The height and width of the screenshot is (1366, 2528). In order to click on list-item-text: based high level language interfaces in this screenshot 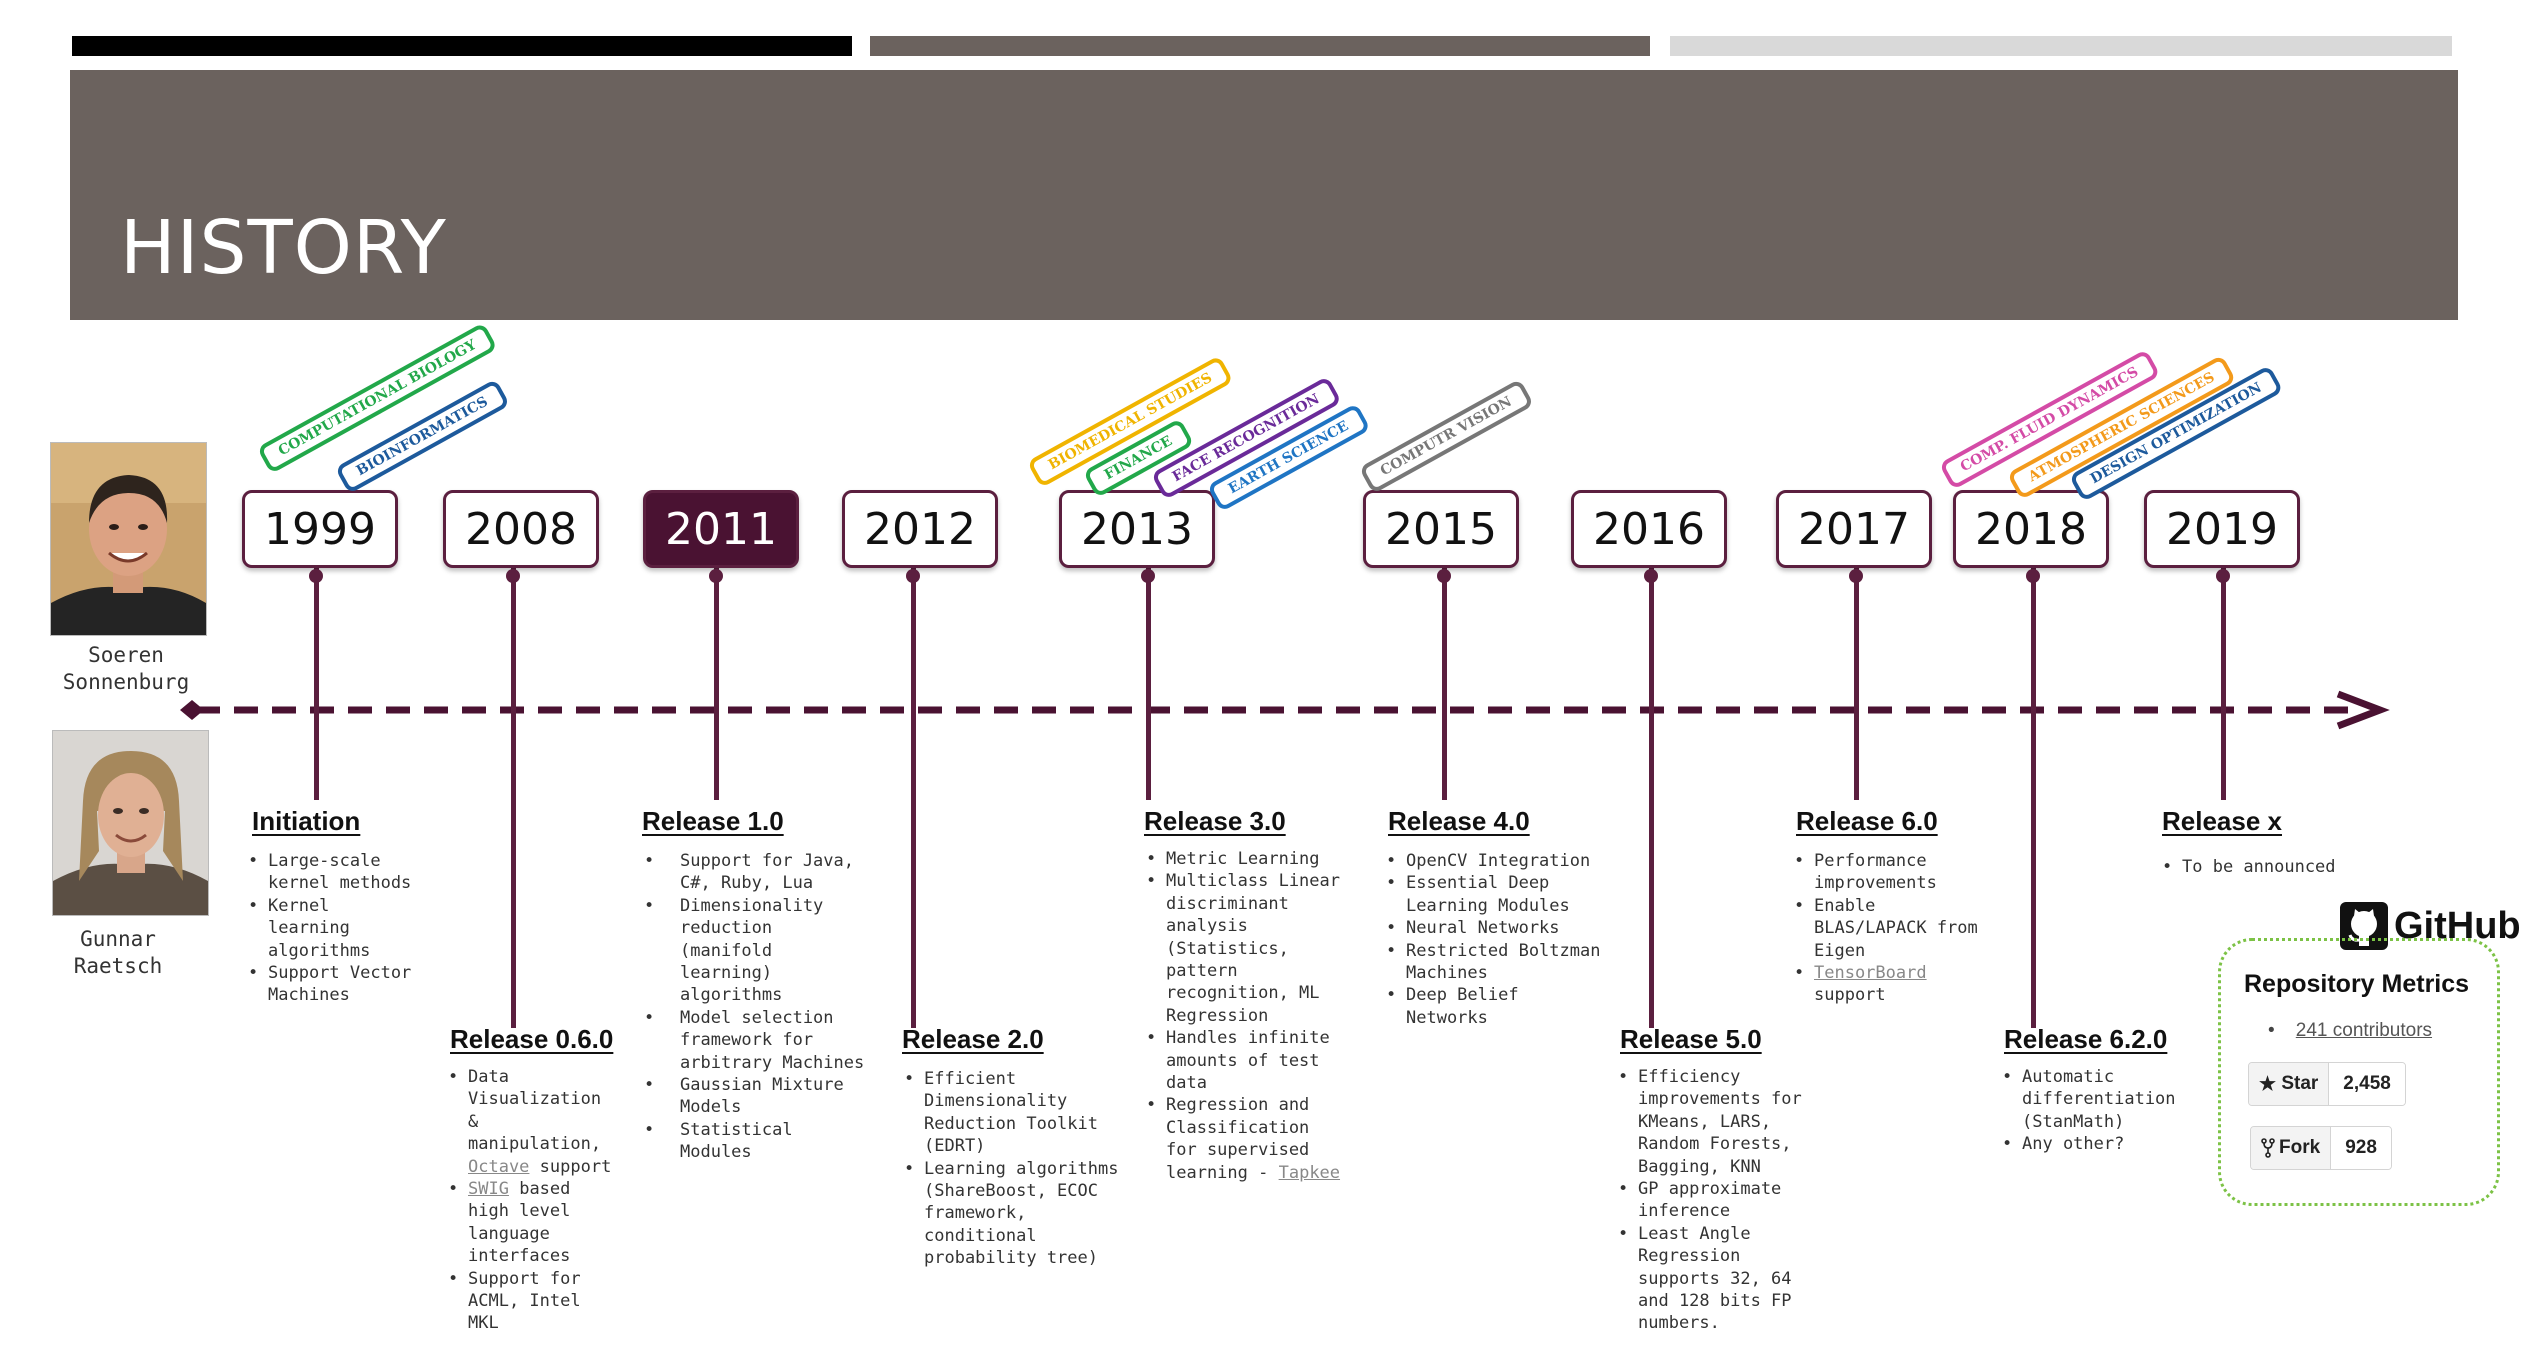, I will do `click(519, 1223)`.